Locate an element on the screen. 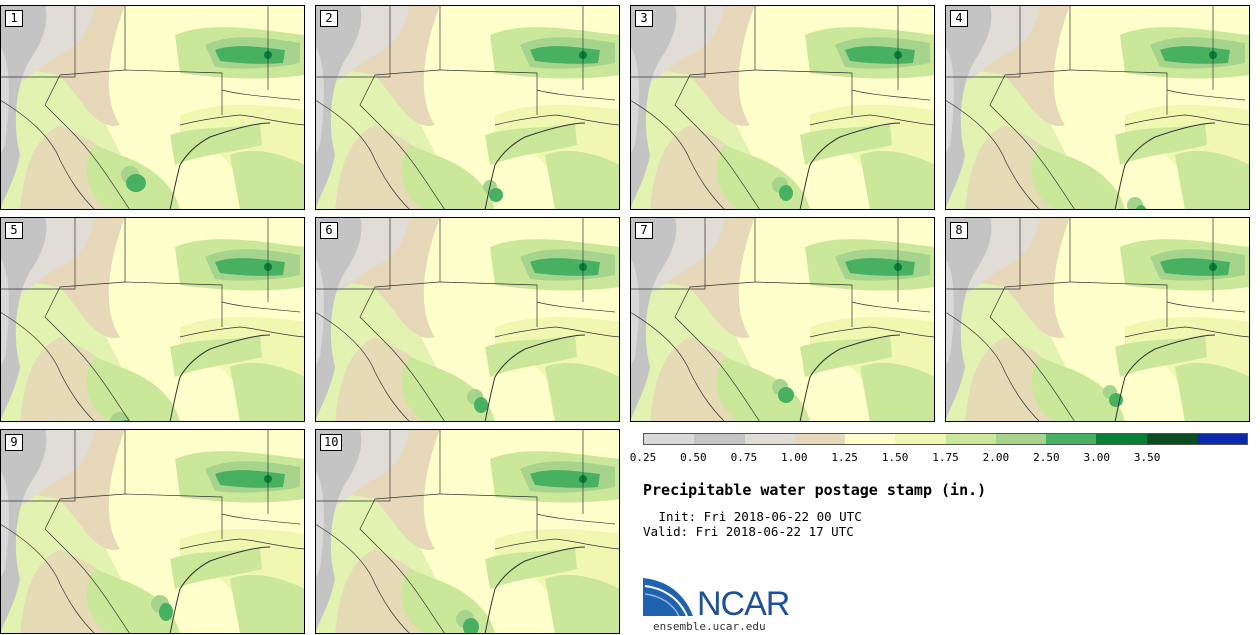 This screenshot has height=635, width=1260. colorbar-tick-label: 2.50 is located at coordinates (1046, 457).